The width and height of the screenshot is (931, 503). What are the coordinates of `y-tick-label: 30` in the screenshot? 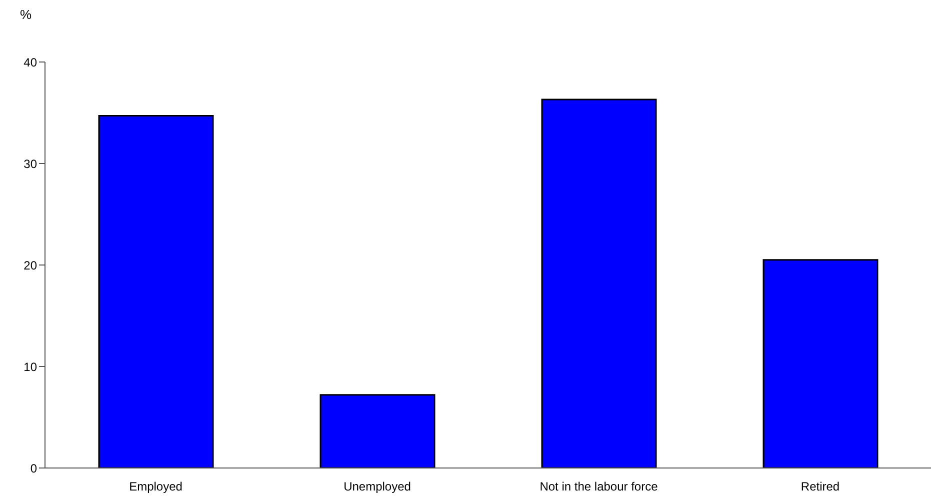 It's located at (31, 163).